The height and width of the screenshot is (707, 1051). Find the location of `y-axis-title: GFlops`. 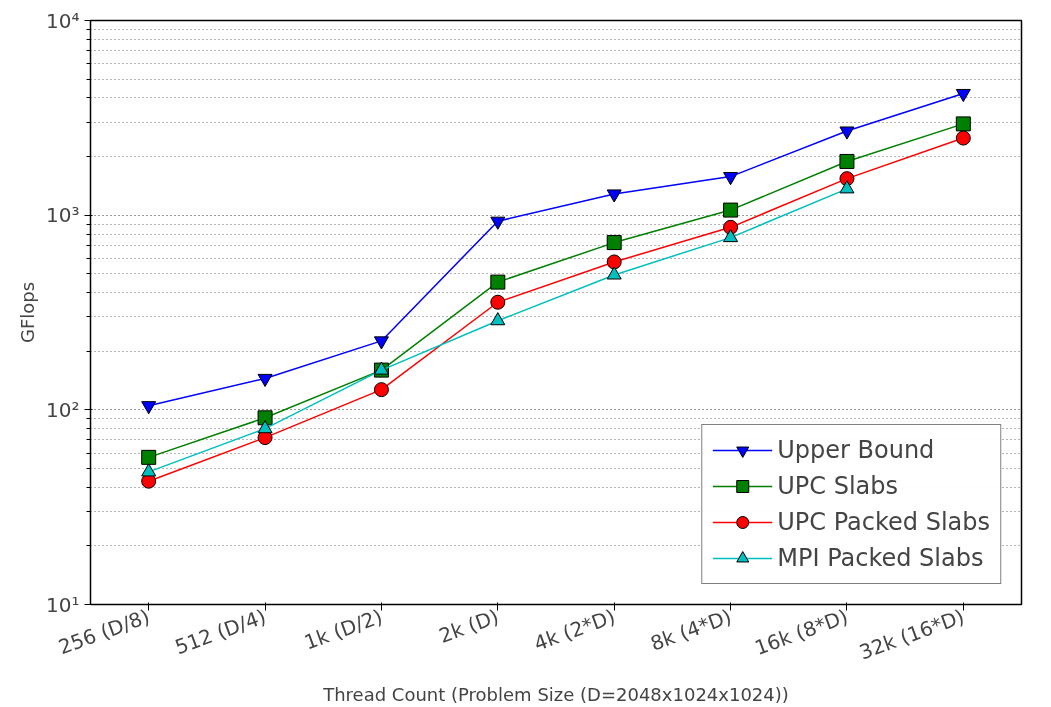

y-axis-title: GFlops is located at coordinates (28, 312).